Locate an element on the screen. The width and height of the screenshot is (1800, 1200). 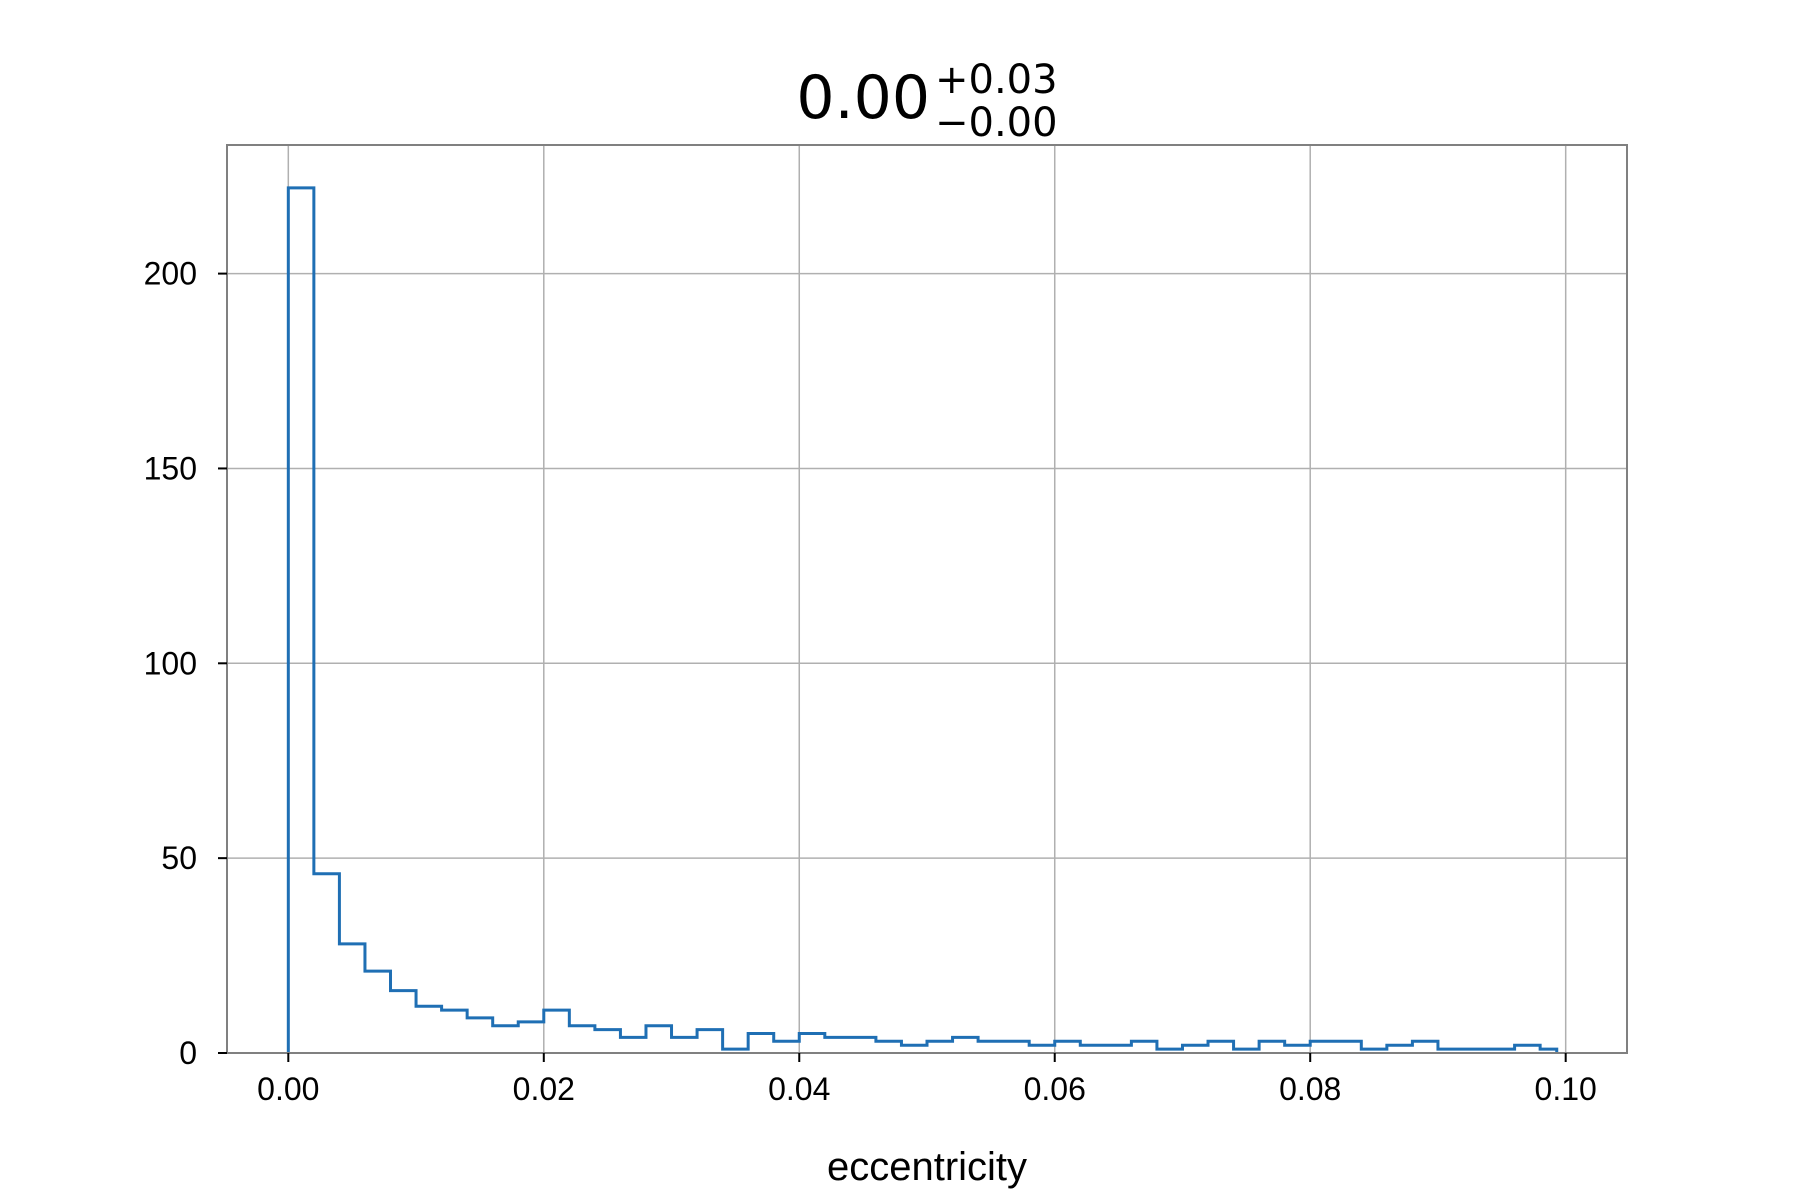
x-tick-label-2: 0.04 is located at coordinates (799, 1089).